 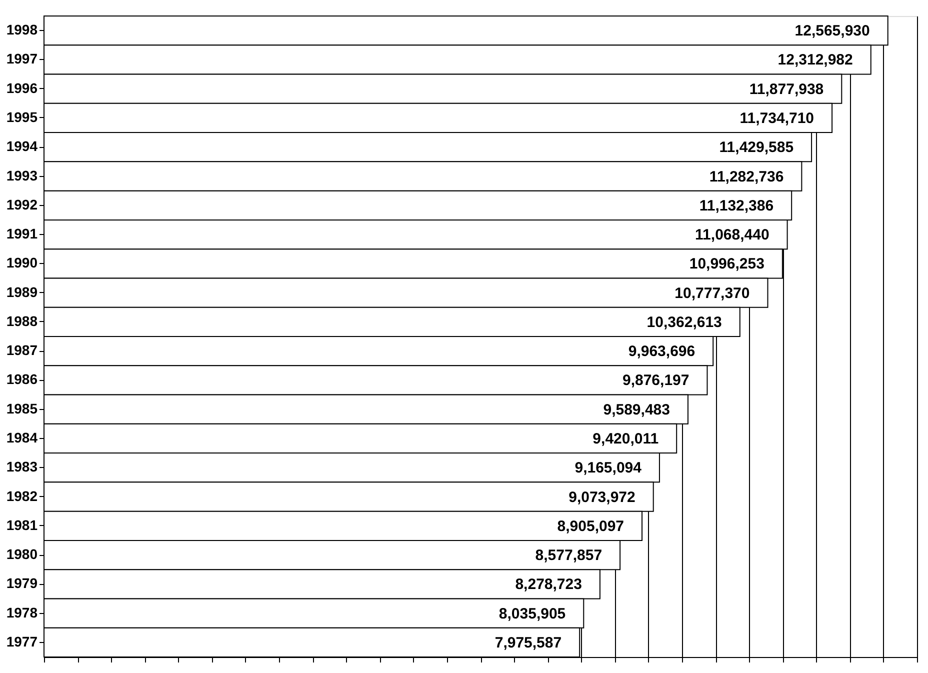 What do you see at coordinates (602, 497) in the screenshot?
I see `data-label: 9,073,972` at bounding box center [602, 497].